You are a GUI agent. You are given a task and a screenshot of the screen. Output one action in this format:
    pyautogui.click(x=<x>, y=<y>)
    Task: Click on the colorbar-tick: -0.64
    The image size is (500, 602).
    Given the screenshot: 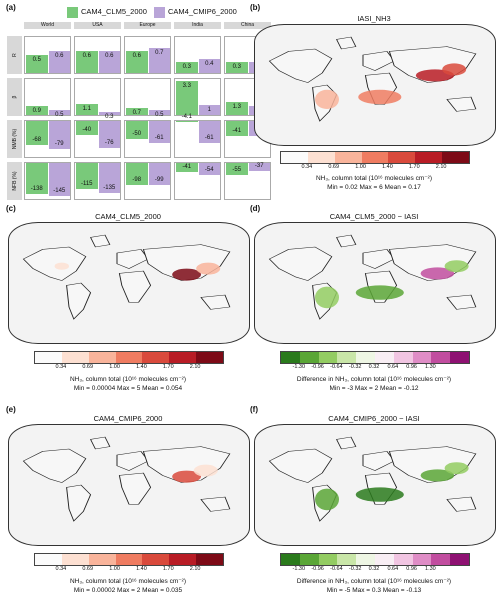 What is the action you would take?
    pyautogui.click(x=336, y=367)
    